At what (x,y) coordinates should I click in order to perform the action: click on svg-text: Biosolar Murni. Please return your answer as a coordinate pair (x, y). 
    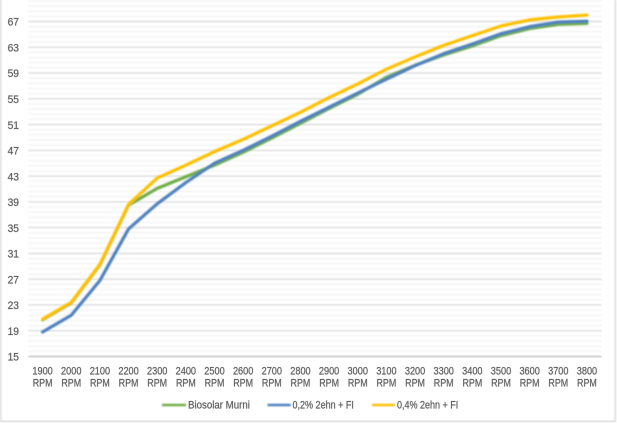
    Looking at the image, I should click on (219, 406).